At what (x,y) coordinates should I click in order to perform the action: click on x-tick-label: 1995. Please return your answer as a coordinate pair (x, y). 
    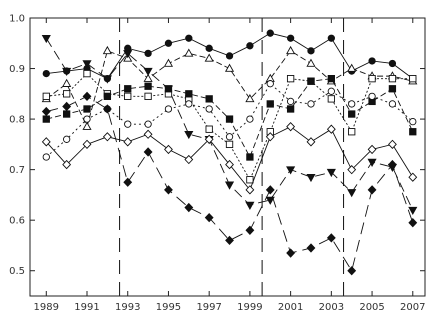
    Looking at the image, I should click on (168, 307).